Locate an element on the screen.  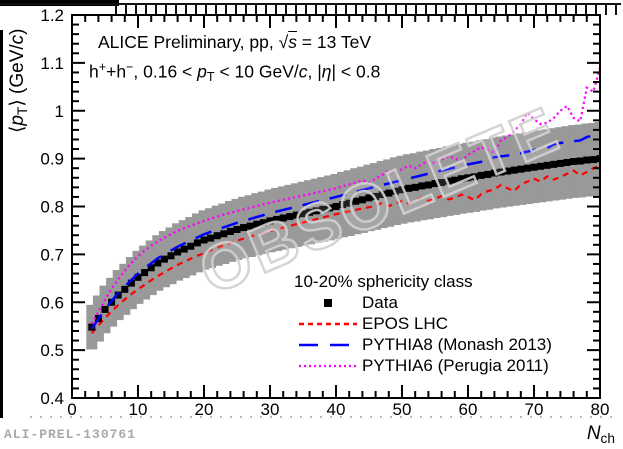
x-tick-label: 70 is located at coordinates (534, 409).